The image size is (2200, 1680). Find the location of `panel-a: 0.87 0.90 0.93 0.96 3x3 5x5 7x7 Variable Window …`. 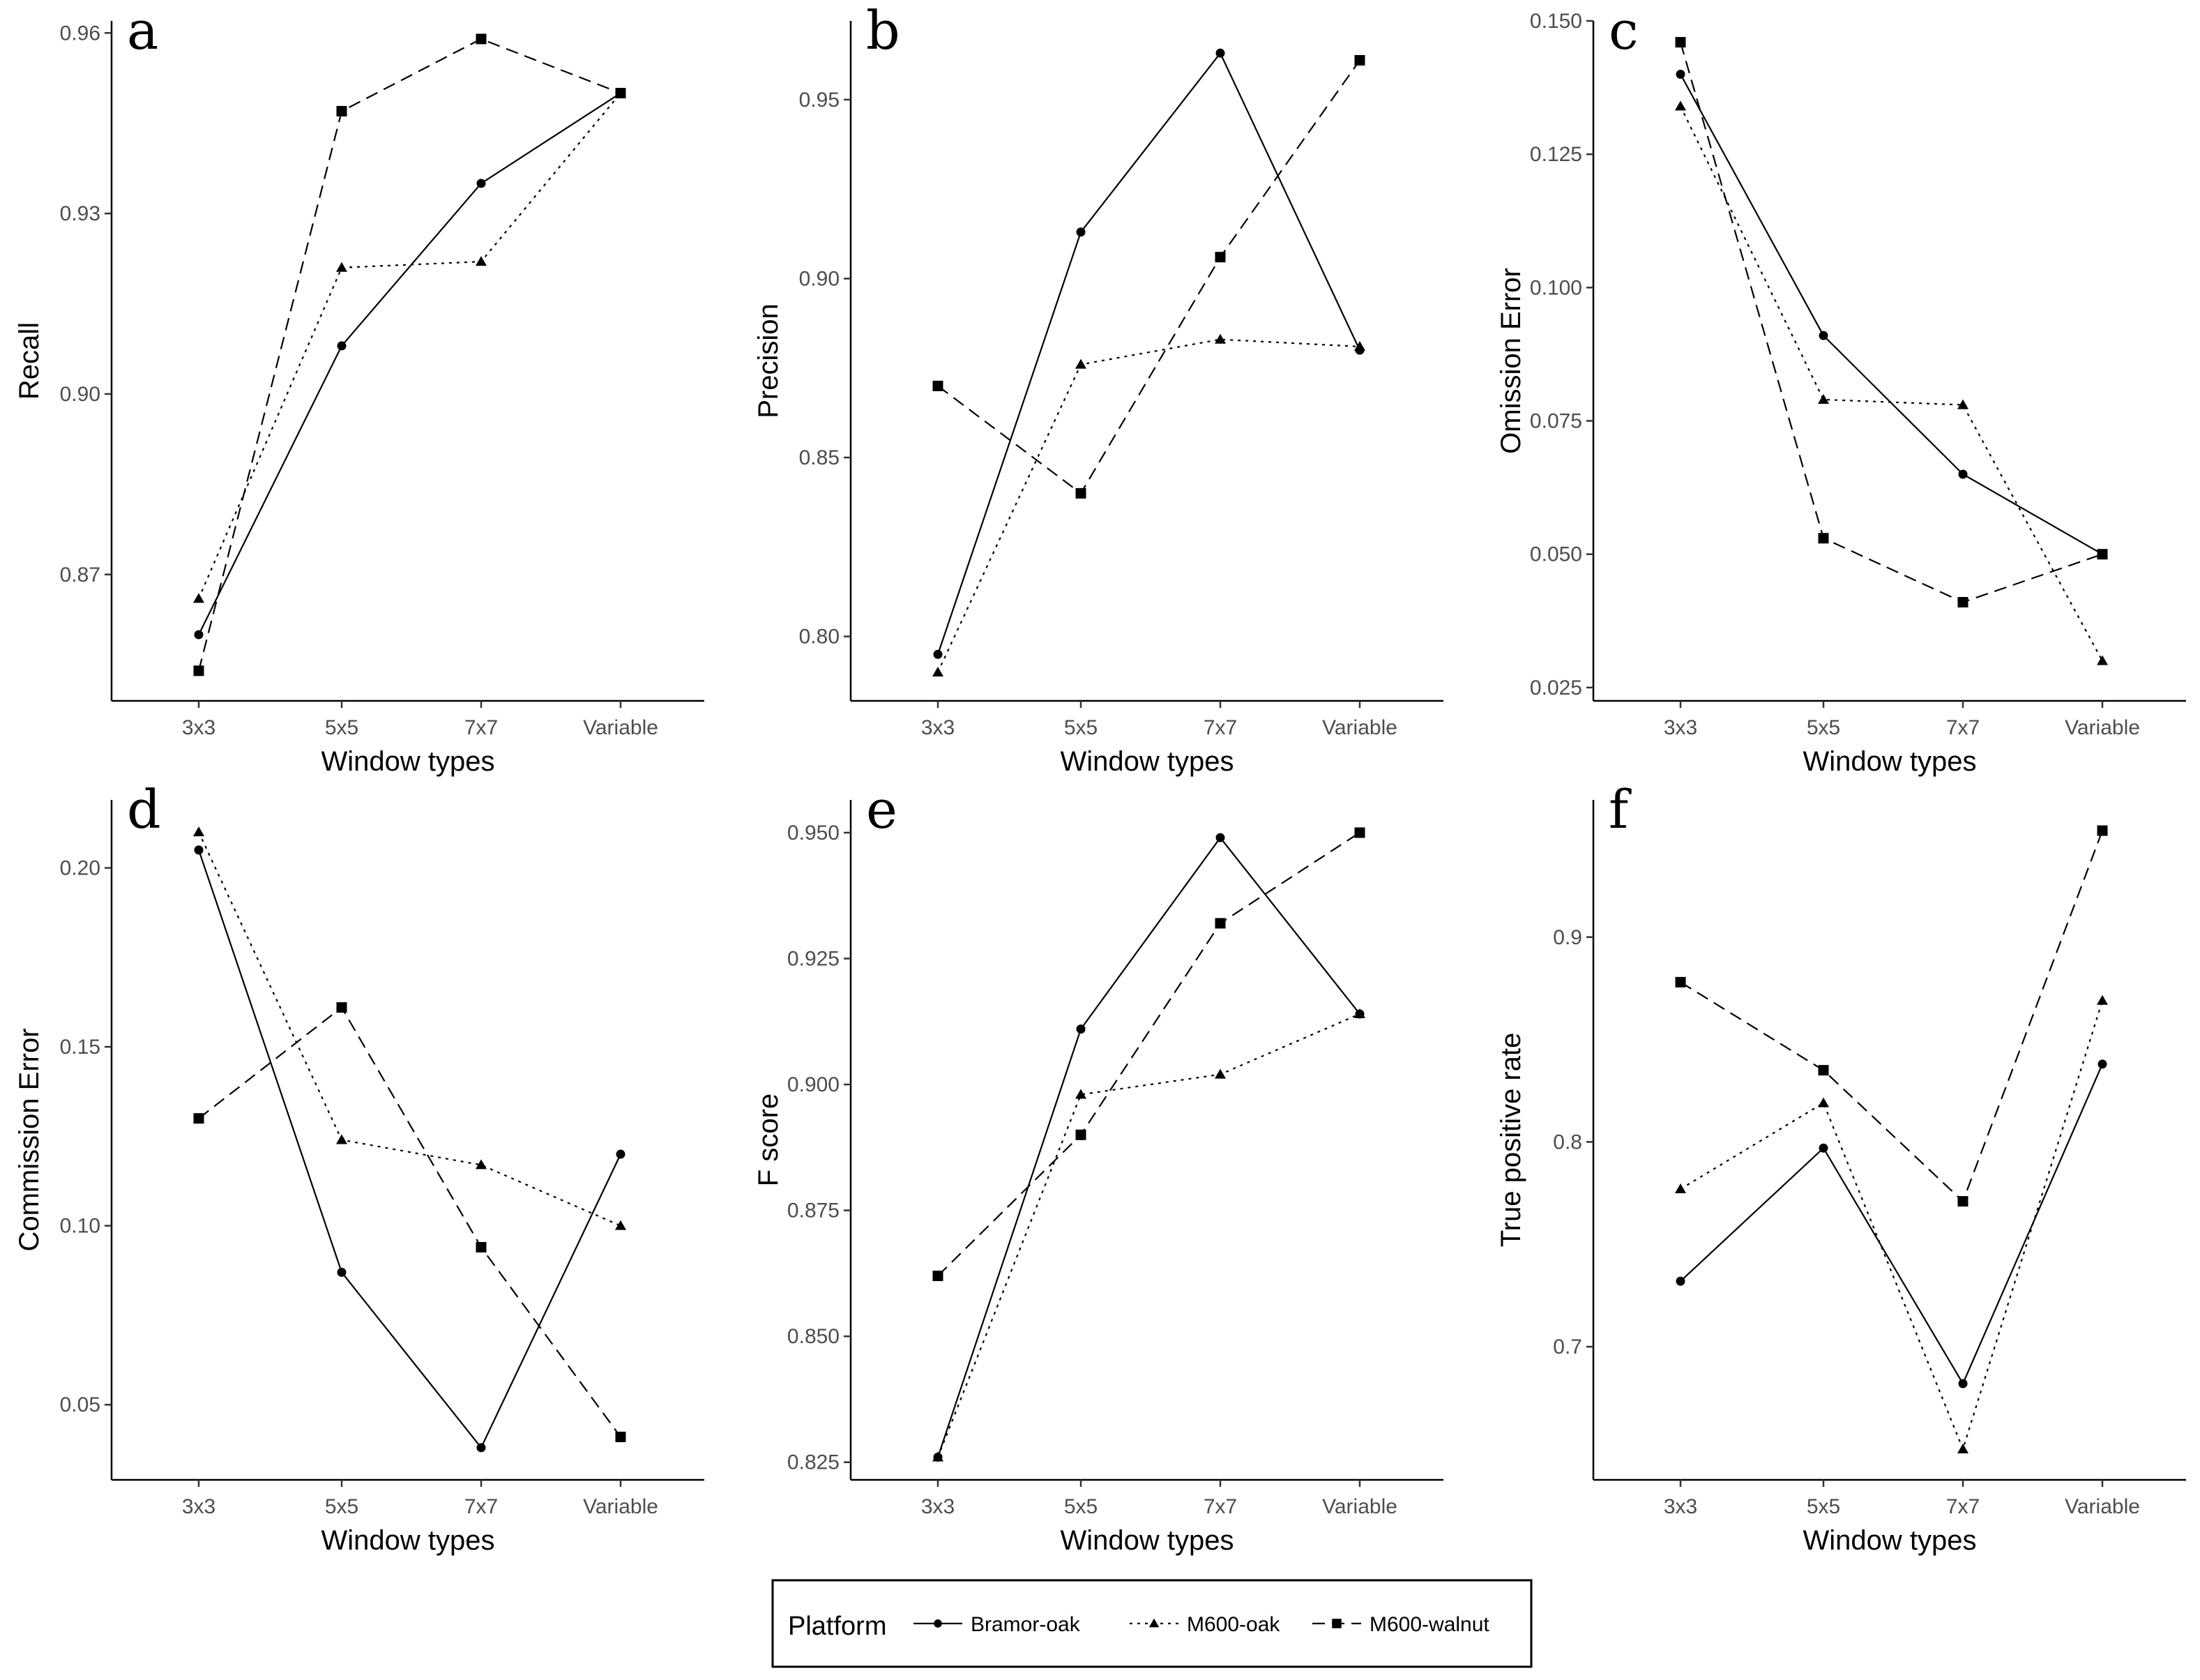

panel-a: 0.87 0.90 0.93 0.96 3x3 5x5 7x7 Variable Window … is located at coordinates (359, 388).